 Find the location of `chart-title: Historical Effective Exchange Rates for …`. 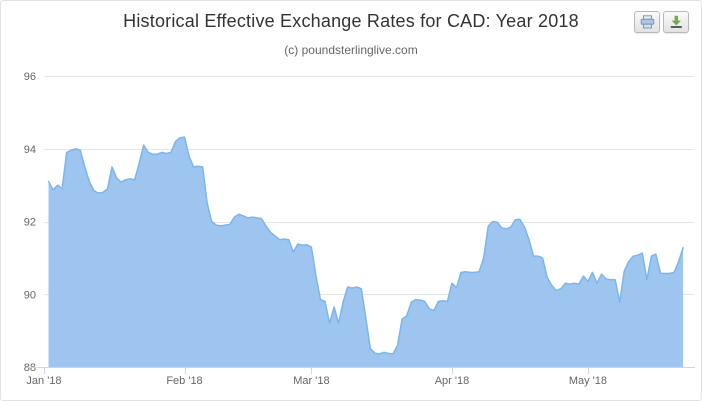

chart-title: Historical Effective Exchange Rates for … is located at coordinates (351, 21).